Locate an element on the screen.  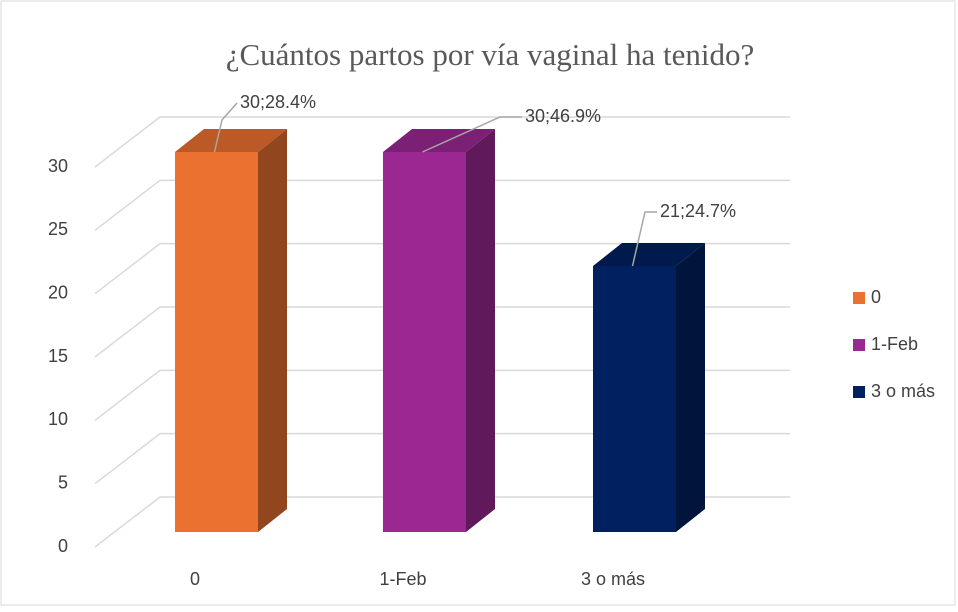
y-tick-label: 25 is located at coordinates (58, 229).